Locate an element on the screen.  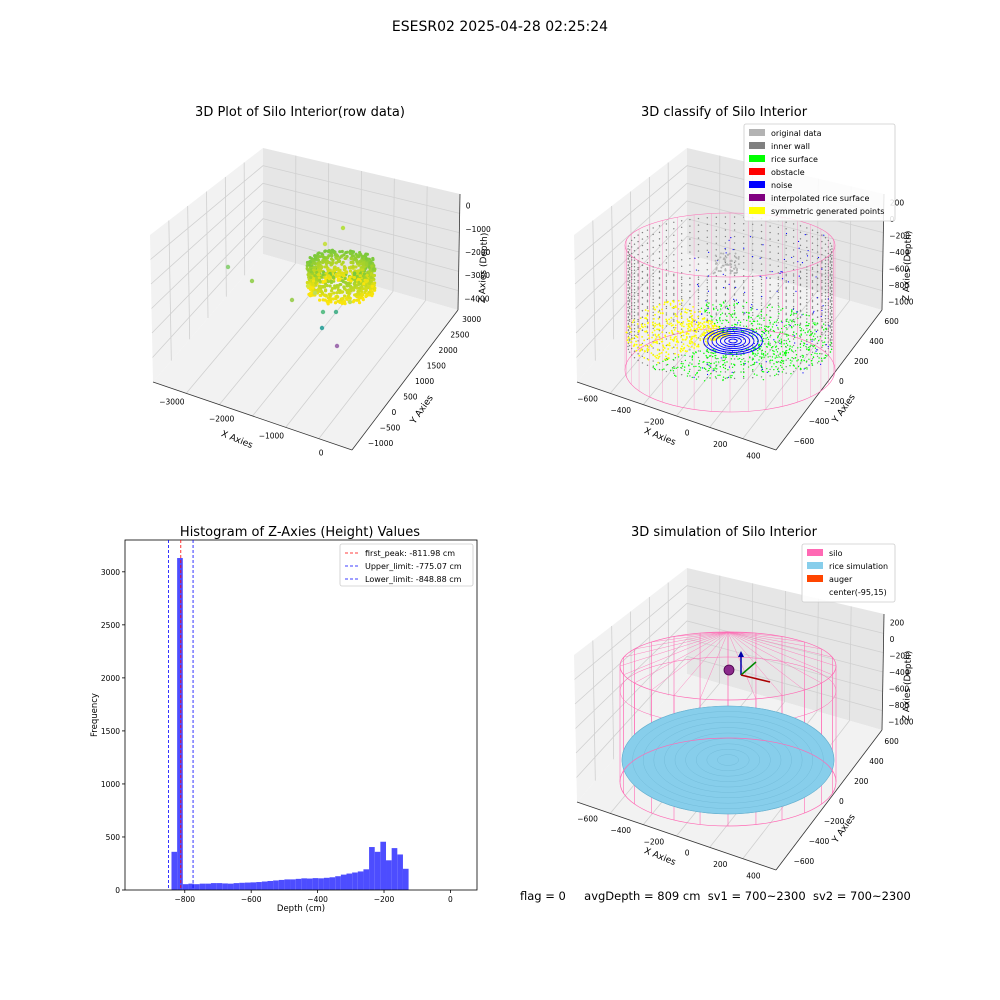
simulation-rice-contour is located at coordinates (728, 760).